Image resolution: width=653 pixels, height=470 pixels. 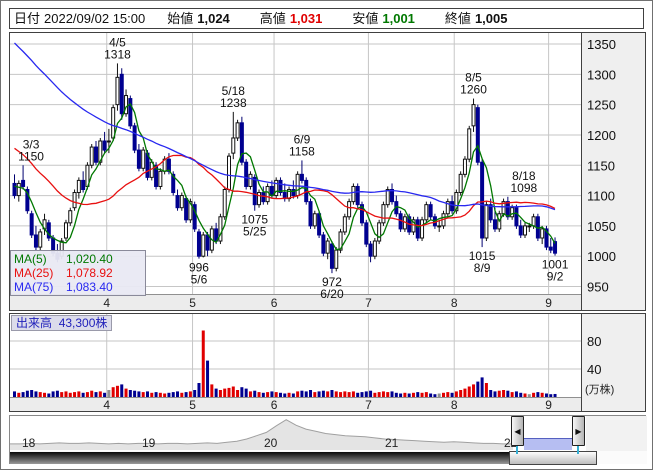 I want to click on selection-handle-tick-right, so click(x=578, y=449).